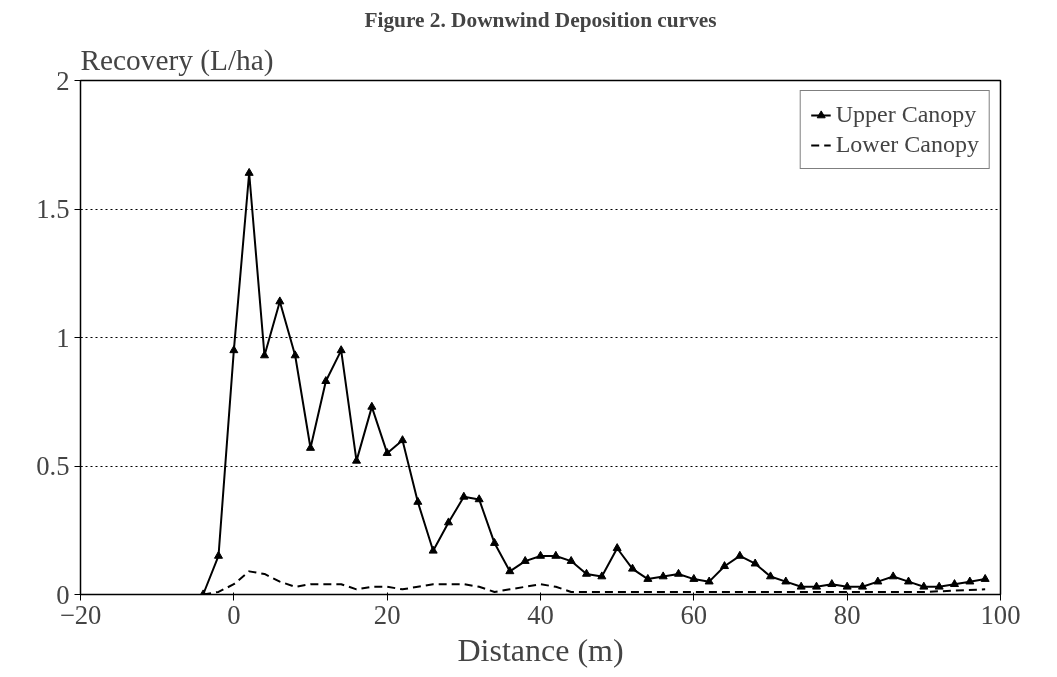  I want to click on x-tick-label: 100, so click(1000, 614).